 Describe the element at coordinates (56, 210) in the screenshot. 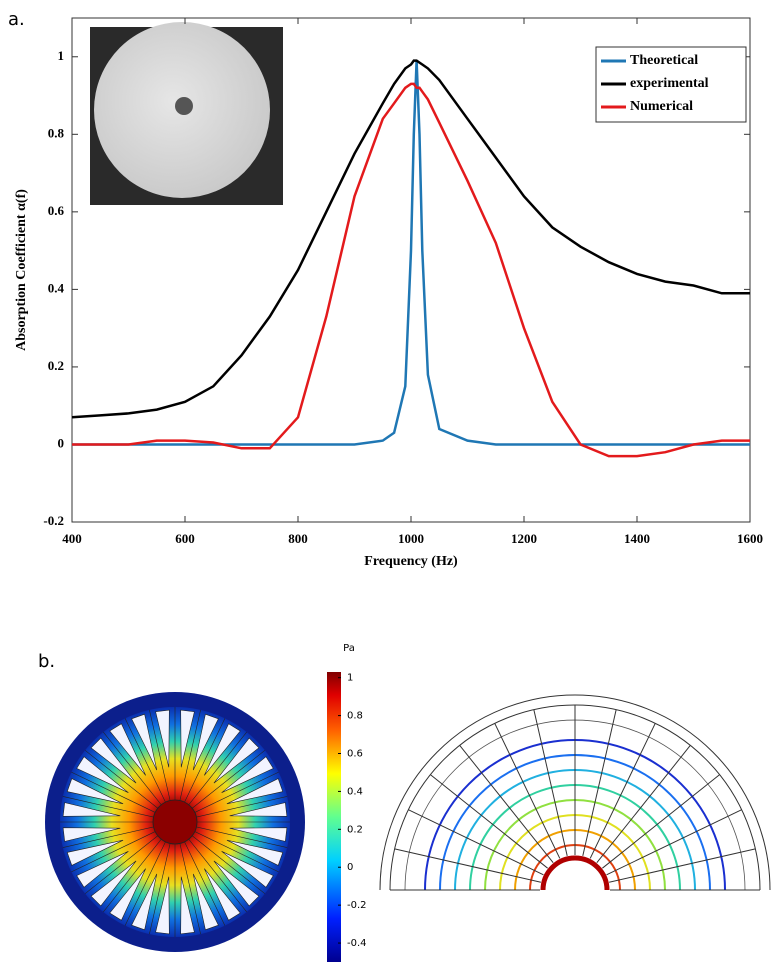

I see `y-tick-label: 0.6` at that location.